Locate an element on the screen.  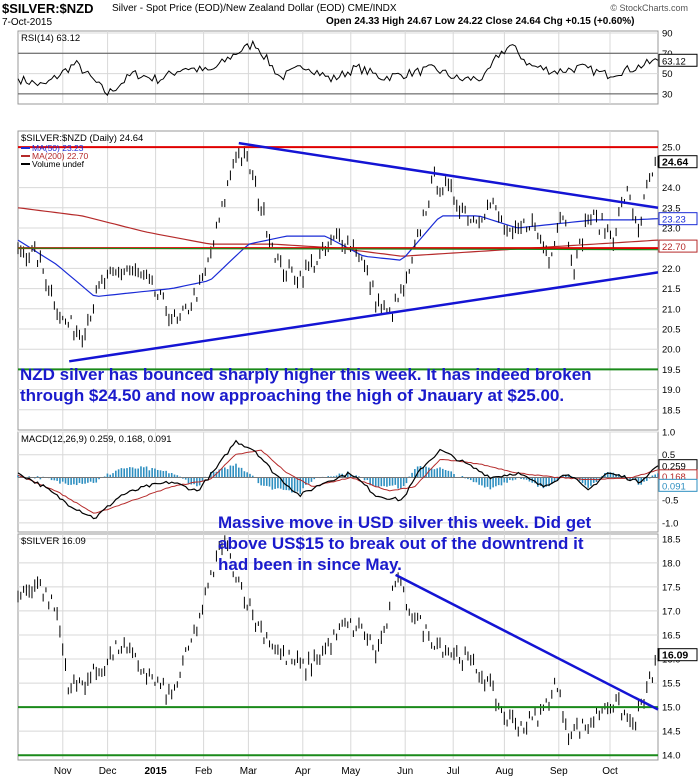
y-tick-label: 1.0 is located at coordinates (668, 433).